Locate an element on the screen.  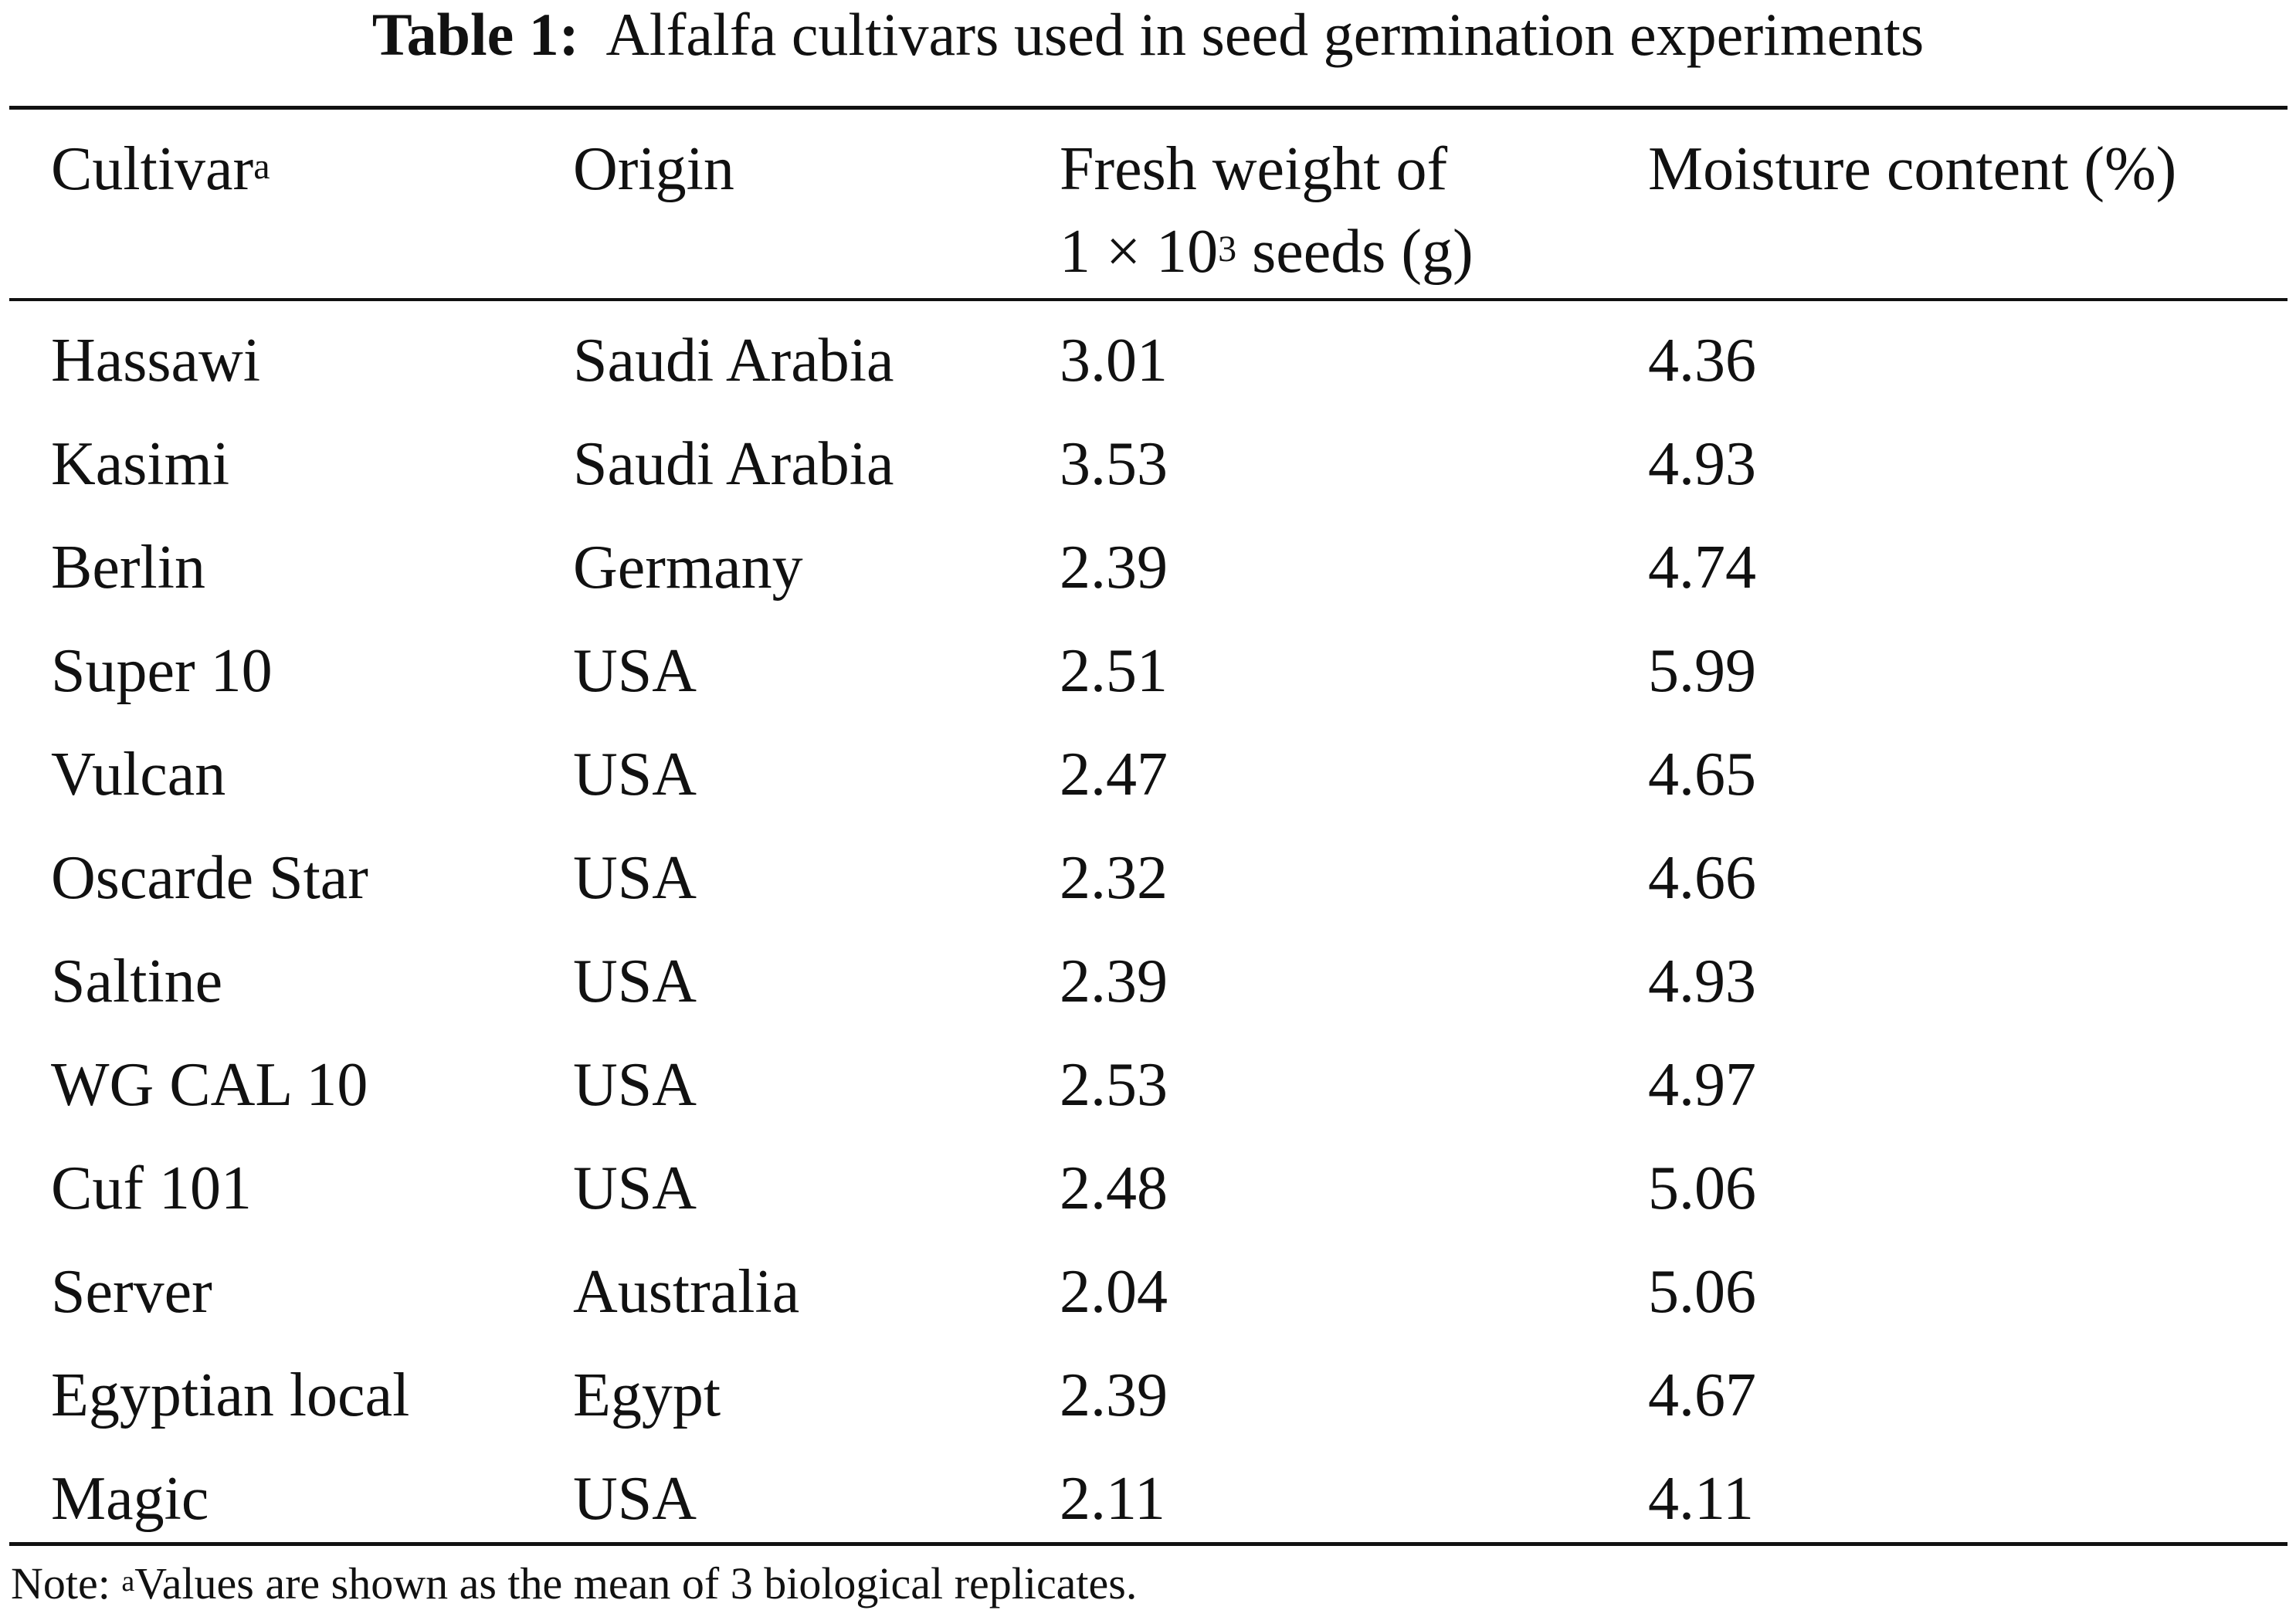
cell-cultivar: Hassawi is located at coordinates (156, 361).